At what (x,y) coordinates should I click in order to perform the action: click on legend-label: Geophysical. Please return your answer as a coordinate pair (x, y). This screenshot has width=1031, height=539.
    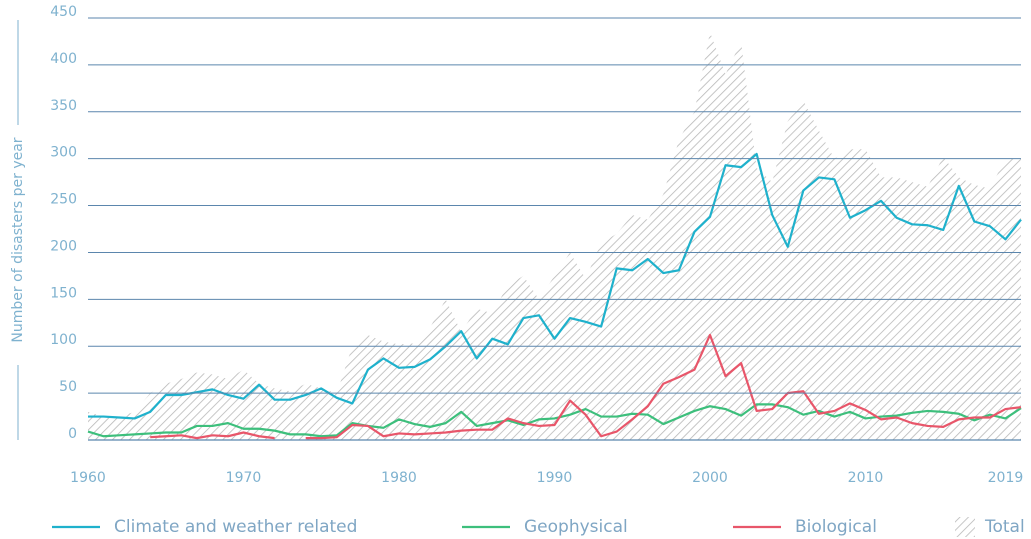
    Looking at the image, I should click on (576, 527).